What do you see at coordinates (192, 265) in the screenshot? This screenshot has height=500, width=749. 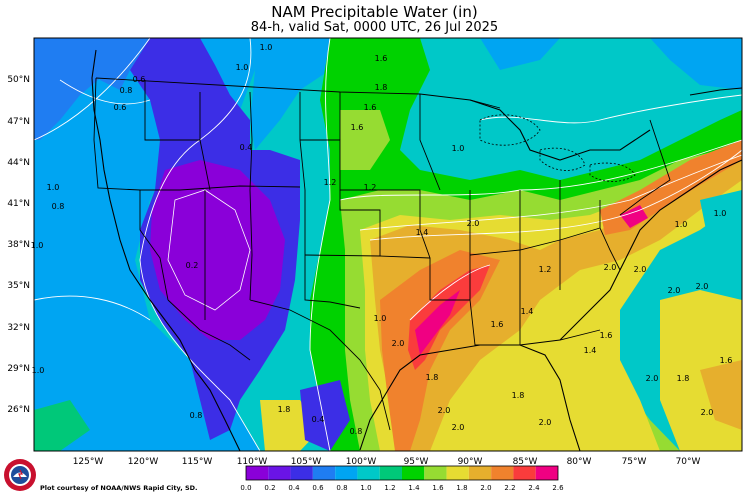 I see `contour-label: 0.2` at bounding box center [192, 265].